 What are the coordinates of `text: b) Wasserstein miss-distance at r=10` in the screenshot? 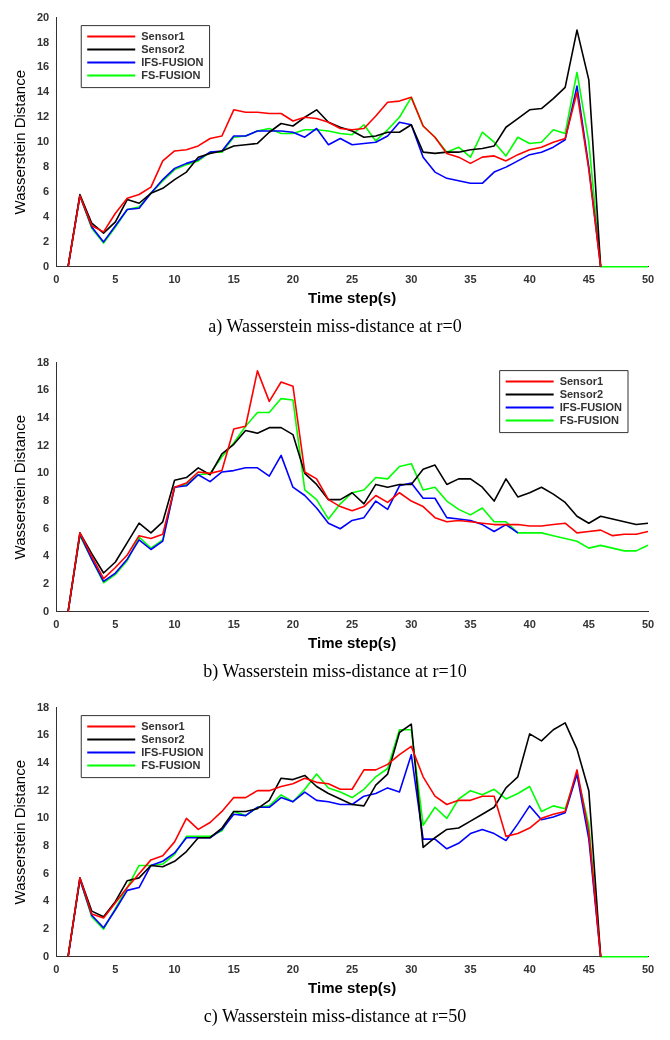 It's located at (335, 671).